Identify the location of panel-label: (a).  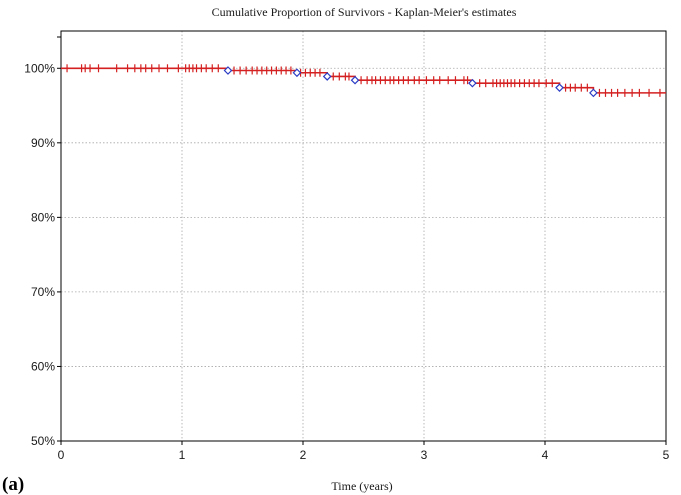
(13, 484).